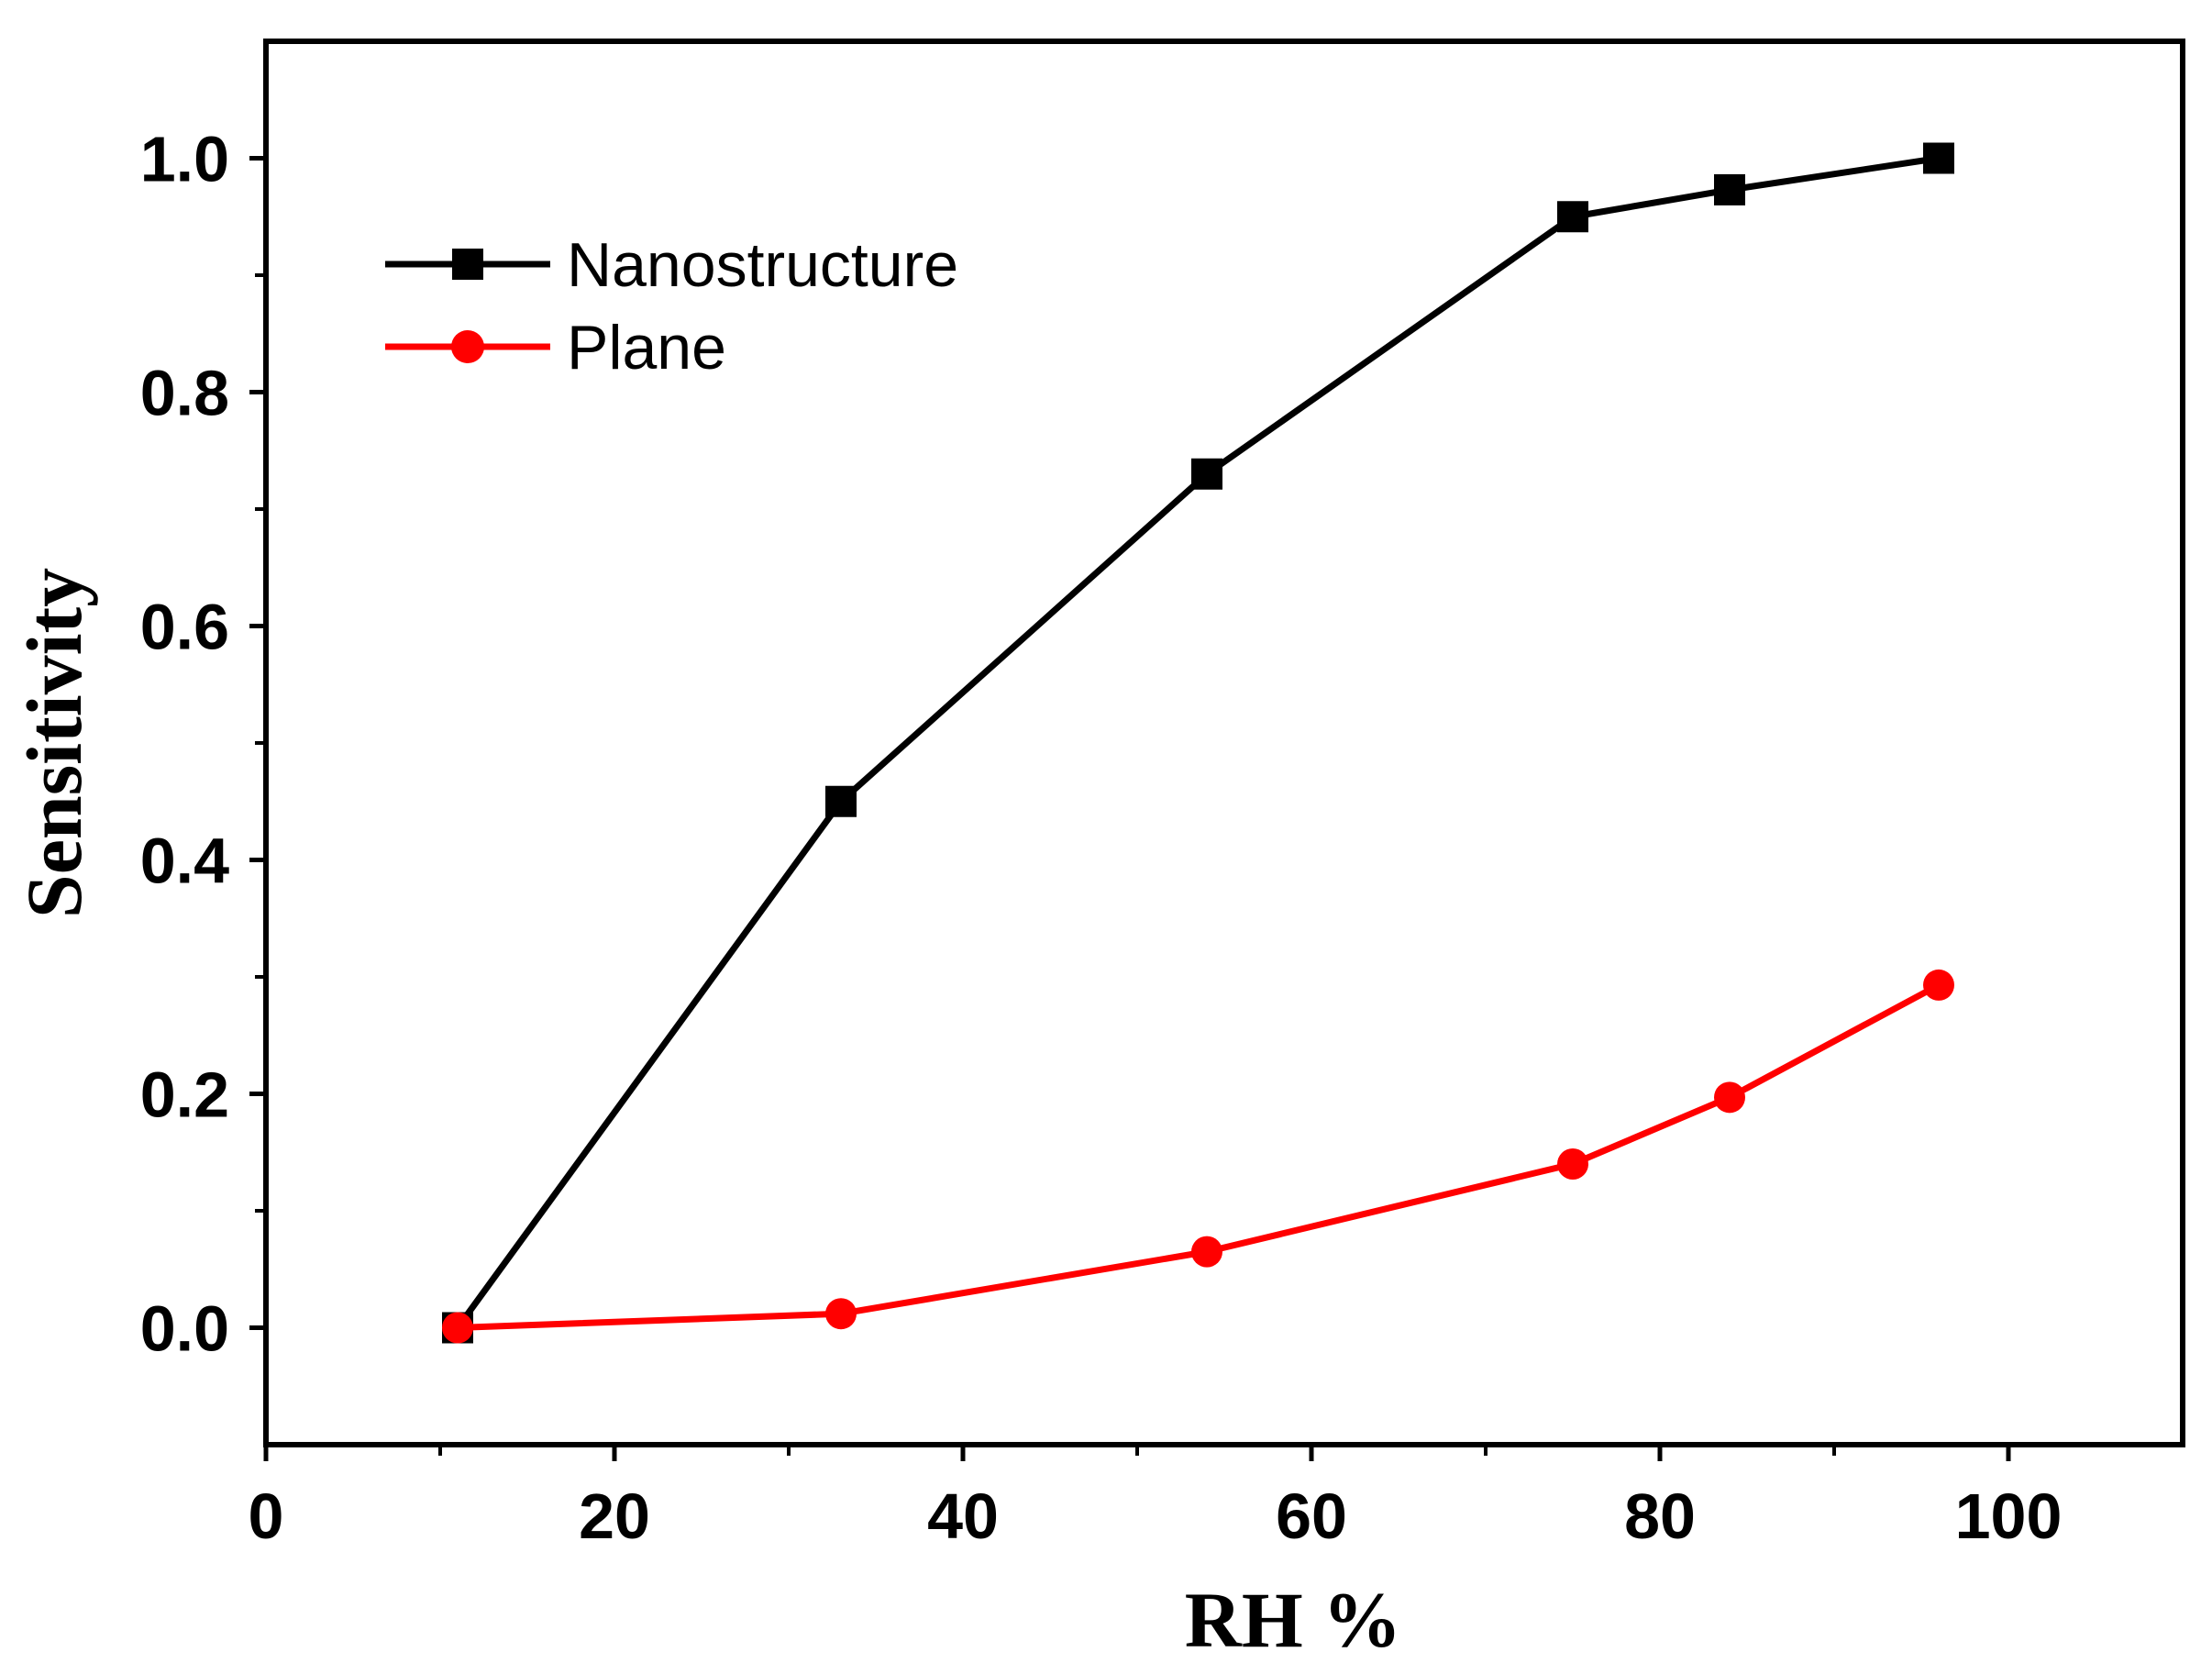 The height and width of the screenshot is (1674, 2212). What do you see at coordinates (468, 347) in the screenshot?
I see `legend-marker-plane` at bounding box center [468, 347].